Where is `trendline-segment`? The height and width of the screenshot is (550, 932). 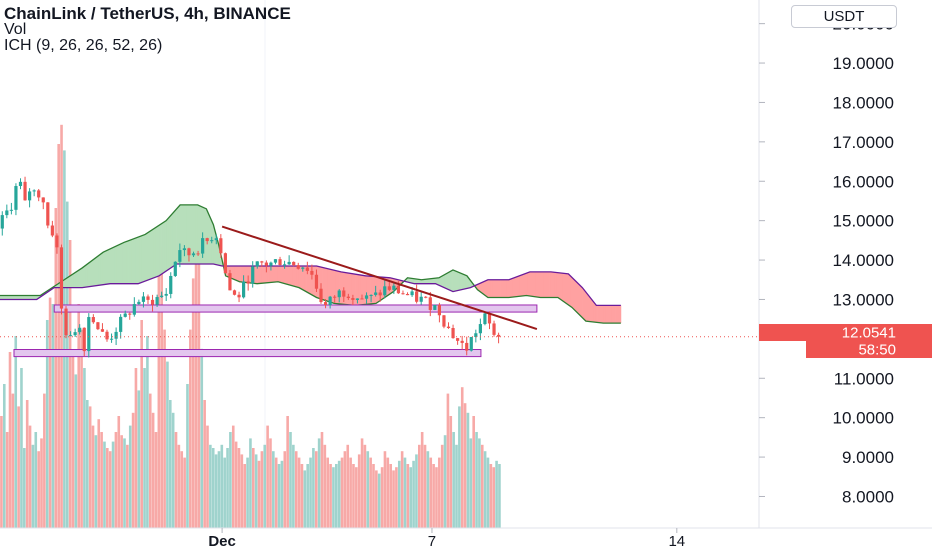 trendline-segment is located at coordinates (379, 277).